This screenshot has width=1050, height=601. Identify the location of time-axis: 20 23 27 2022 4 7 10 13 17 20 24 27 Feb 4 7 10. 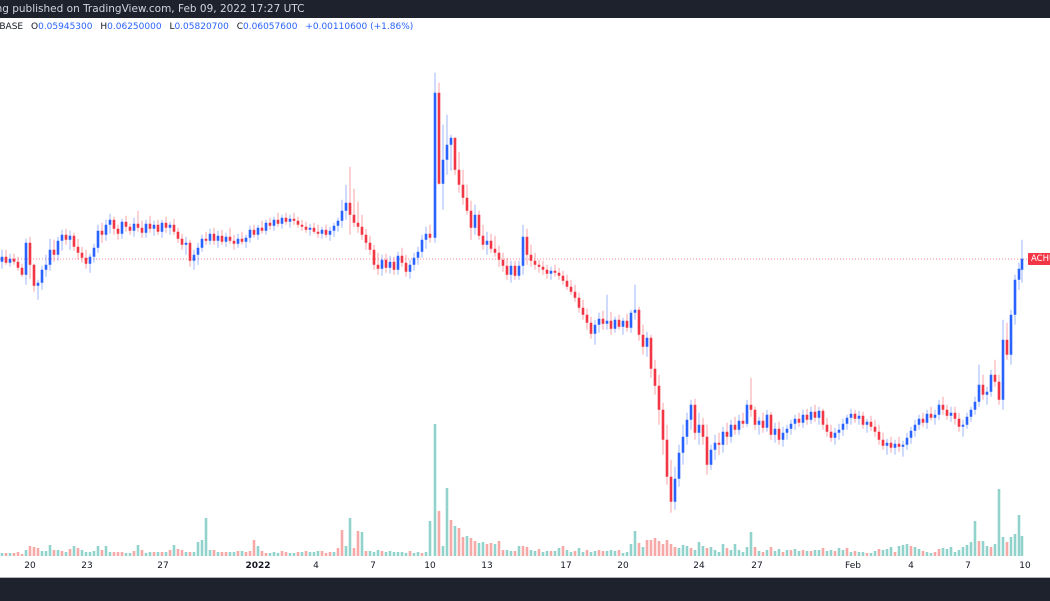
(525, 567).